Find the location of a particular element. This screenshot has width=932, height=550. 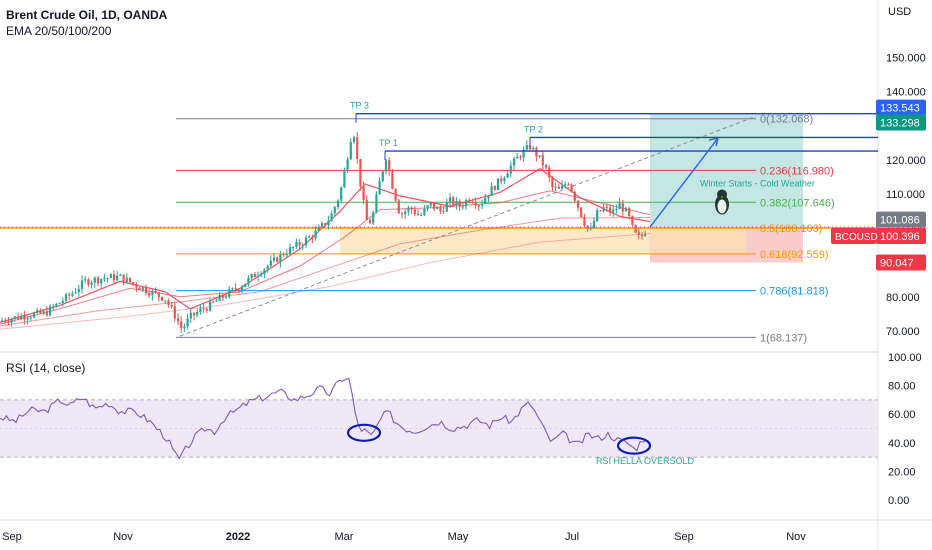

price-tick-1: 80.000 is located at coordinates (903, 298).